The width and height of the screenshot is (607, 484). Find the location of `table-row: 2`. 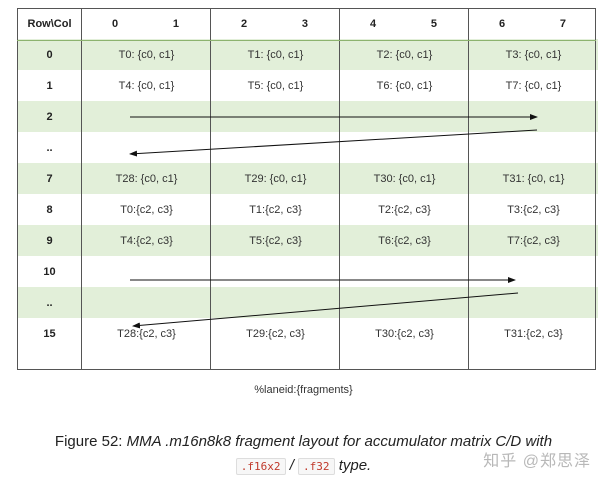

table-row: 2 is located at coordinates (307, 116).